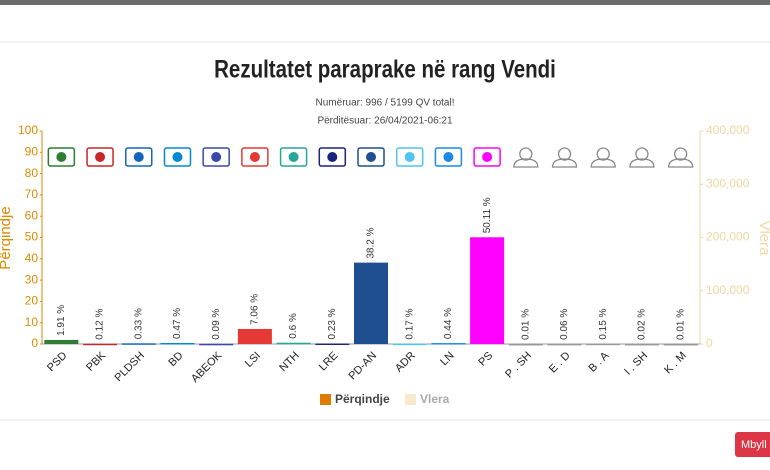  Describe the element at coordinates (447, 359) in the screenshot. I see `x-tick-label: LN` at that location.